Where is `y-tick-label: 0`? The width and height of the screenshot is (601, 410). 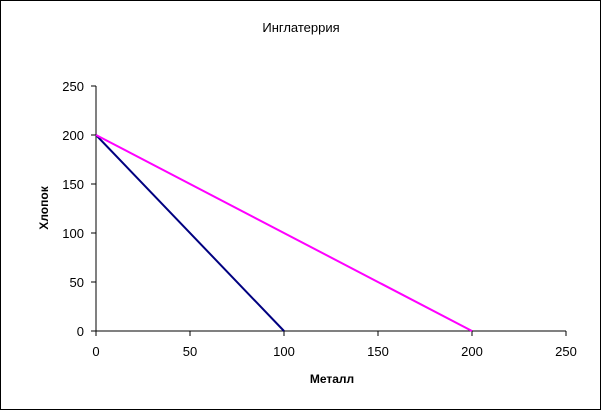 y-tick-label: 0 is located at coordinates (80, 331).